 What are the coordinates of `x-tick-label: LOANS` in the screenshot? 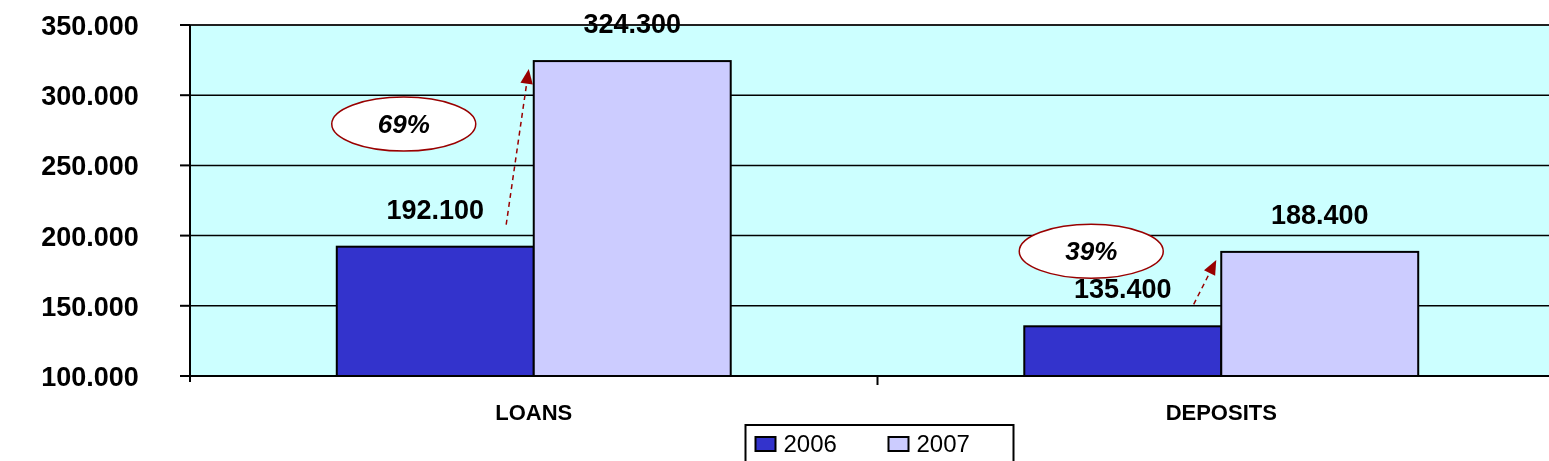 It's located at (534, 412).